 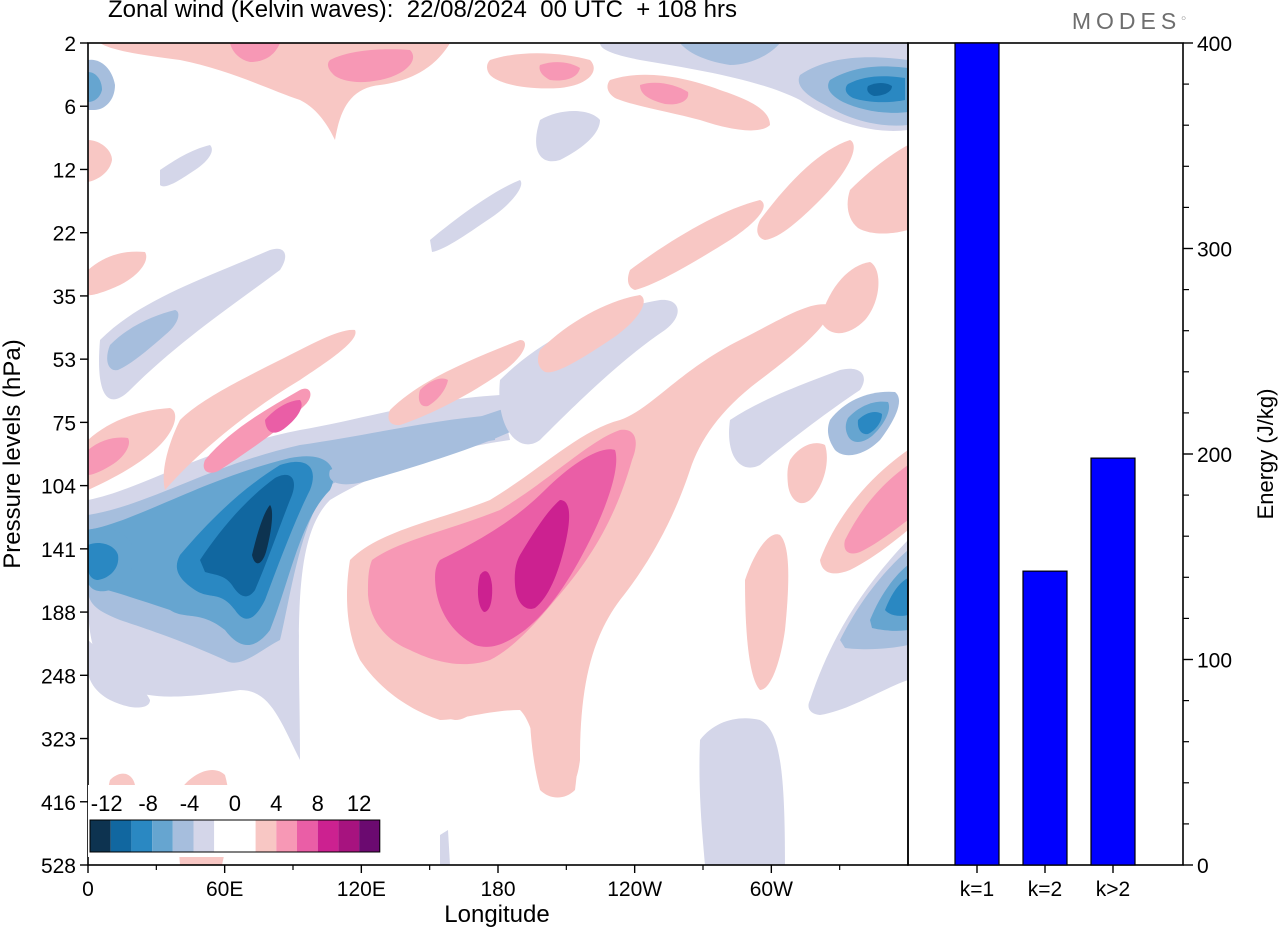 What do you see at coordinates (849, 298) in the screenshot?
I see `pos-blob-d11` at bounding box center [849, 298].